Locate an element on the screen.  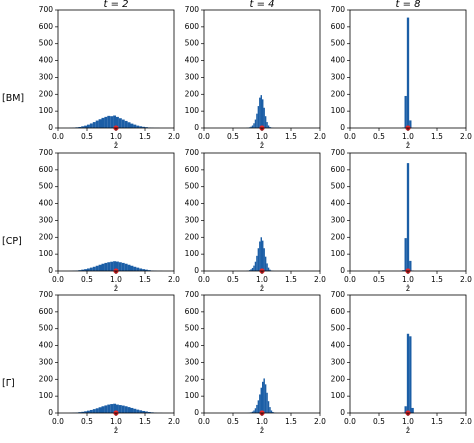
axes-frame is located at coordinates (116, 354).